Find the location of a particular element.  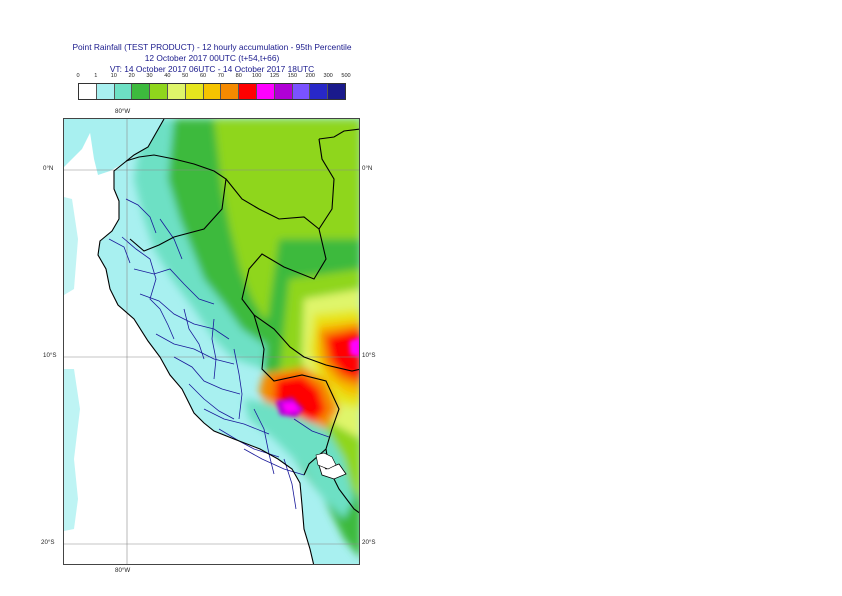

lat-label-left-0: 0°N is located at coordinates (48, 168).